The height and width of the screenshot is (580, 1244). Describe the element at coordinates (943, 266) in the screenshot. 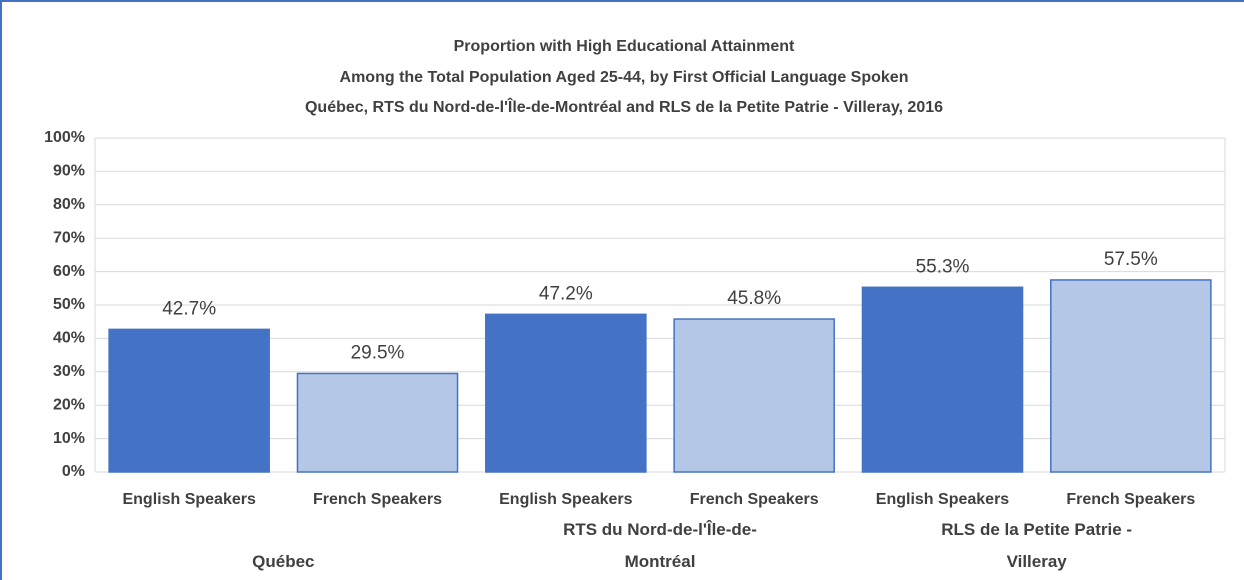

I see `value-label: 55.3%` at that location.